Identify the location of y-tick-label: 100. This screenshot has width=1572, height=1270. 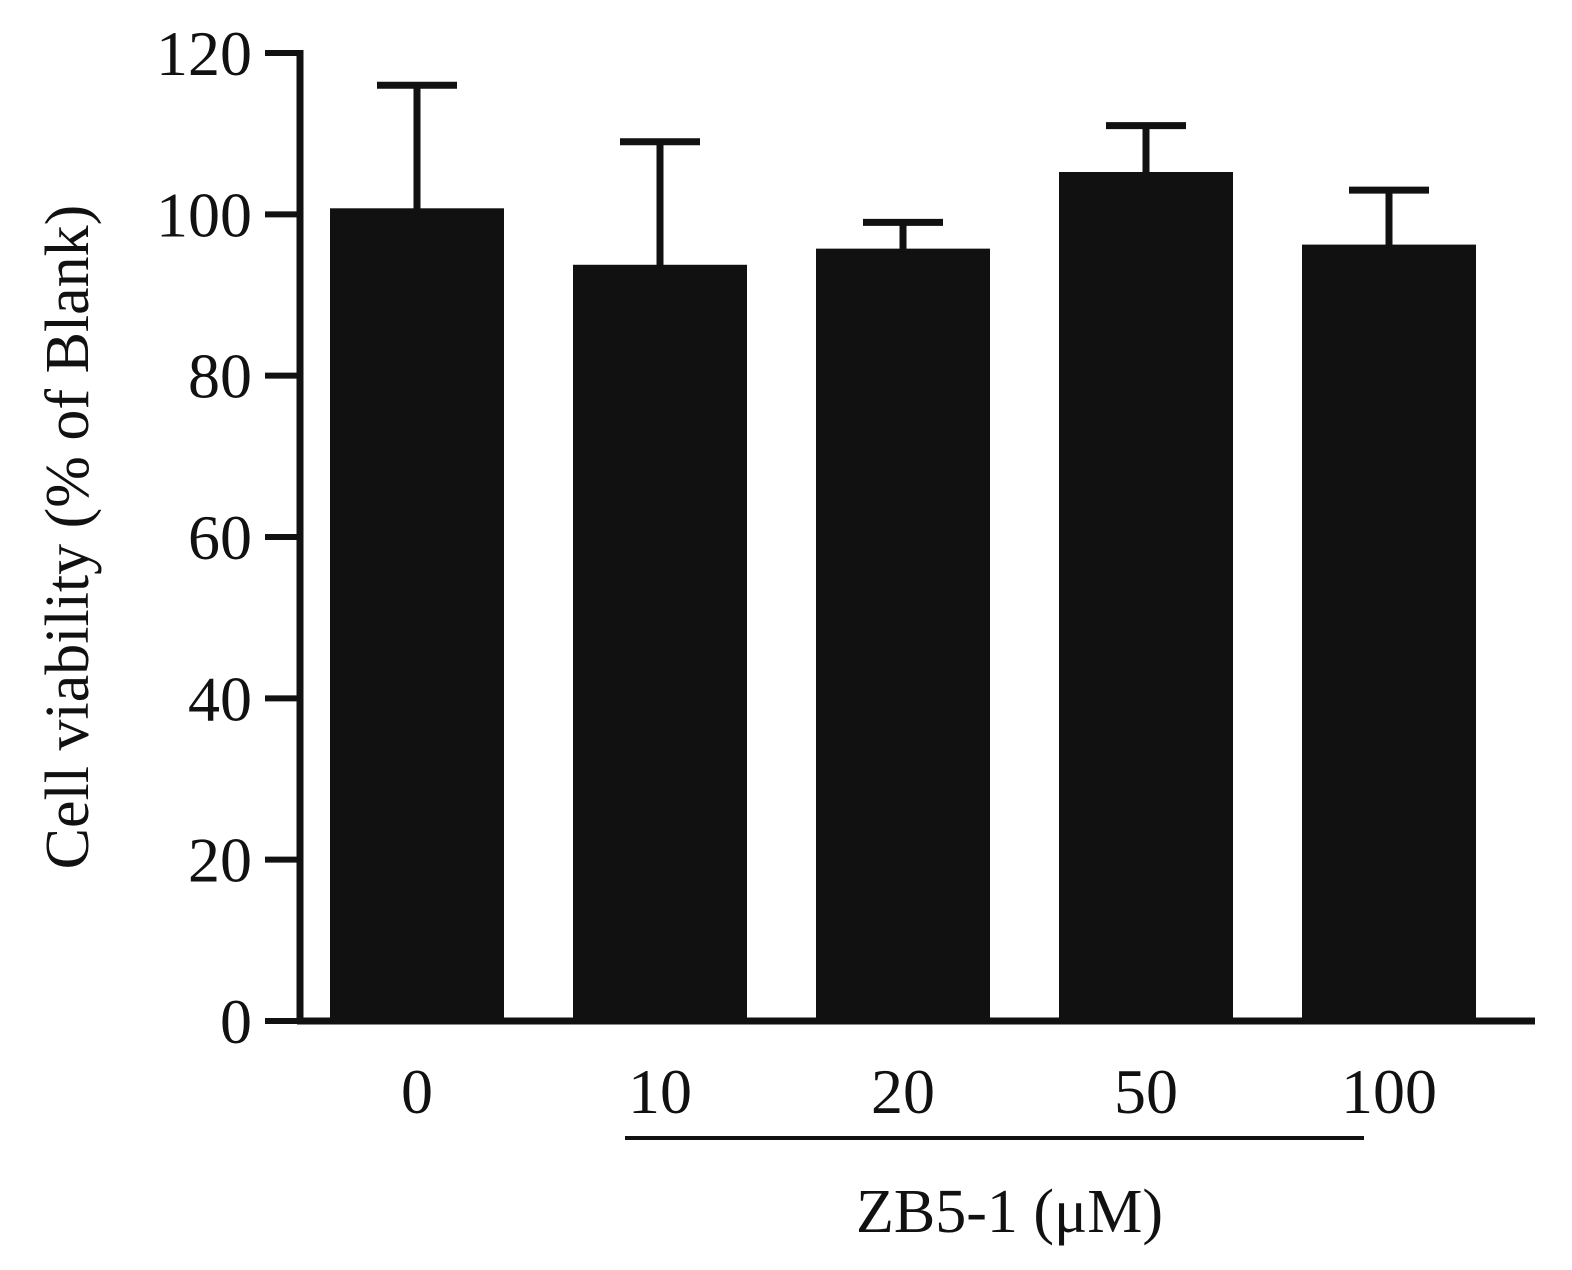
(204, 214).